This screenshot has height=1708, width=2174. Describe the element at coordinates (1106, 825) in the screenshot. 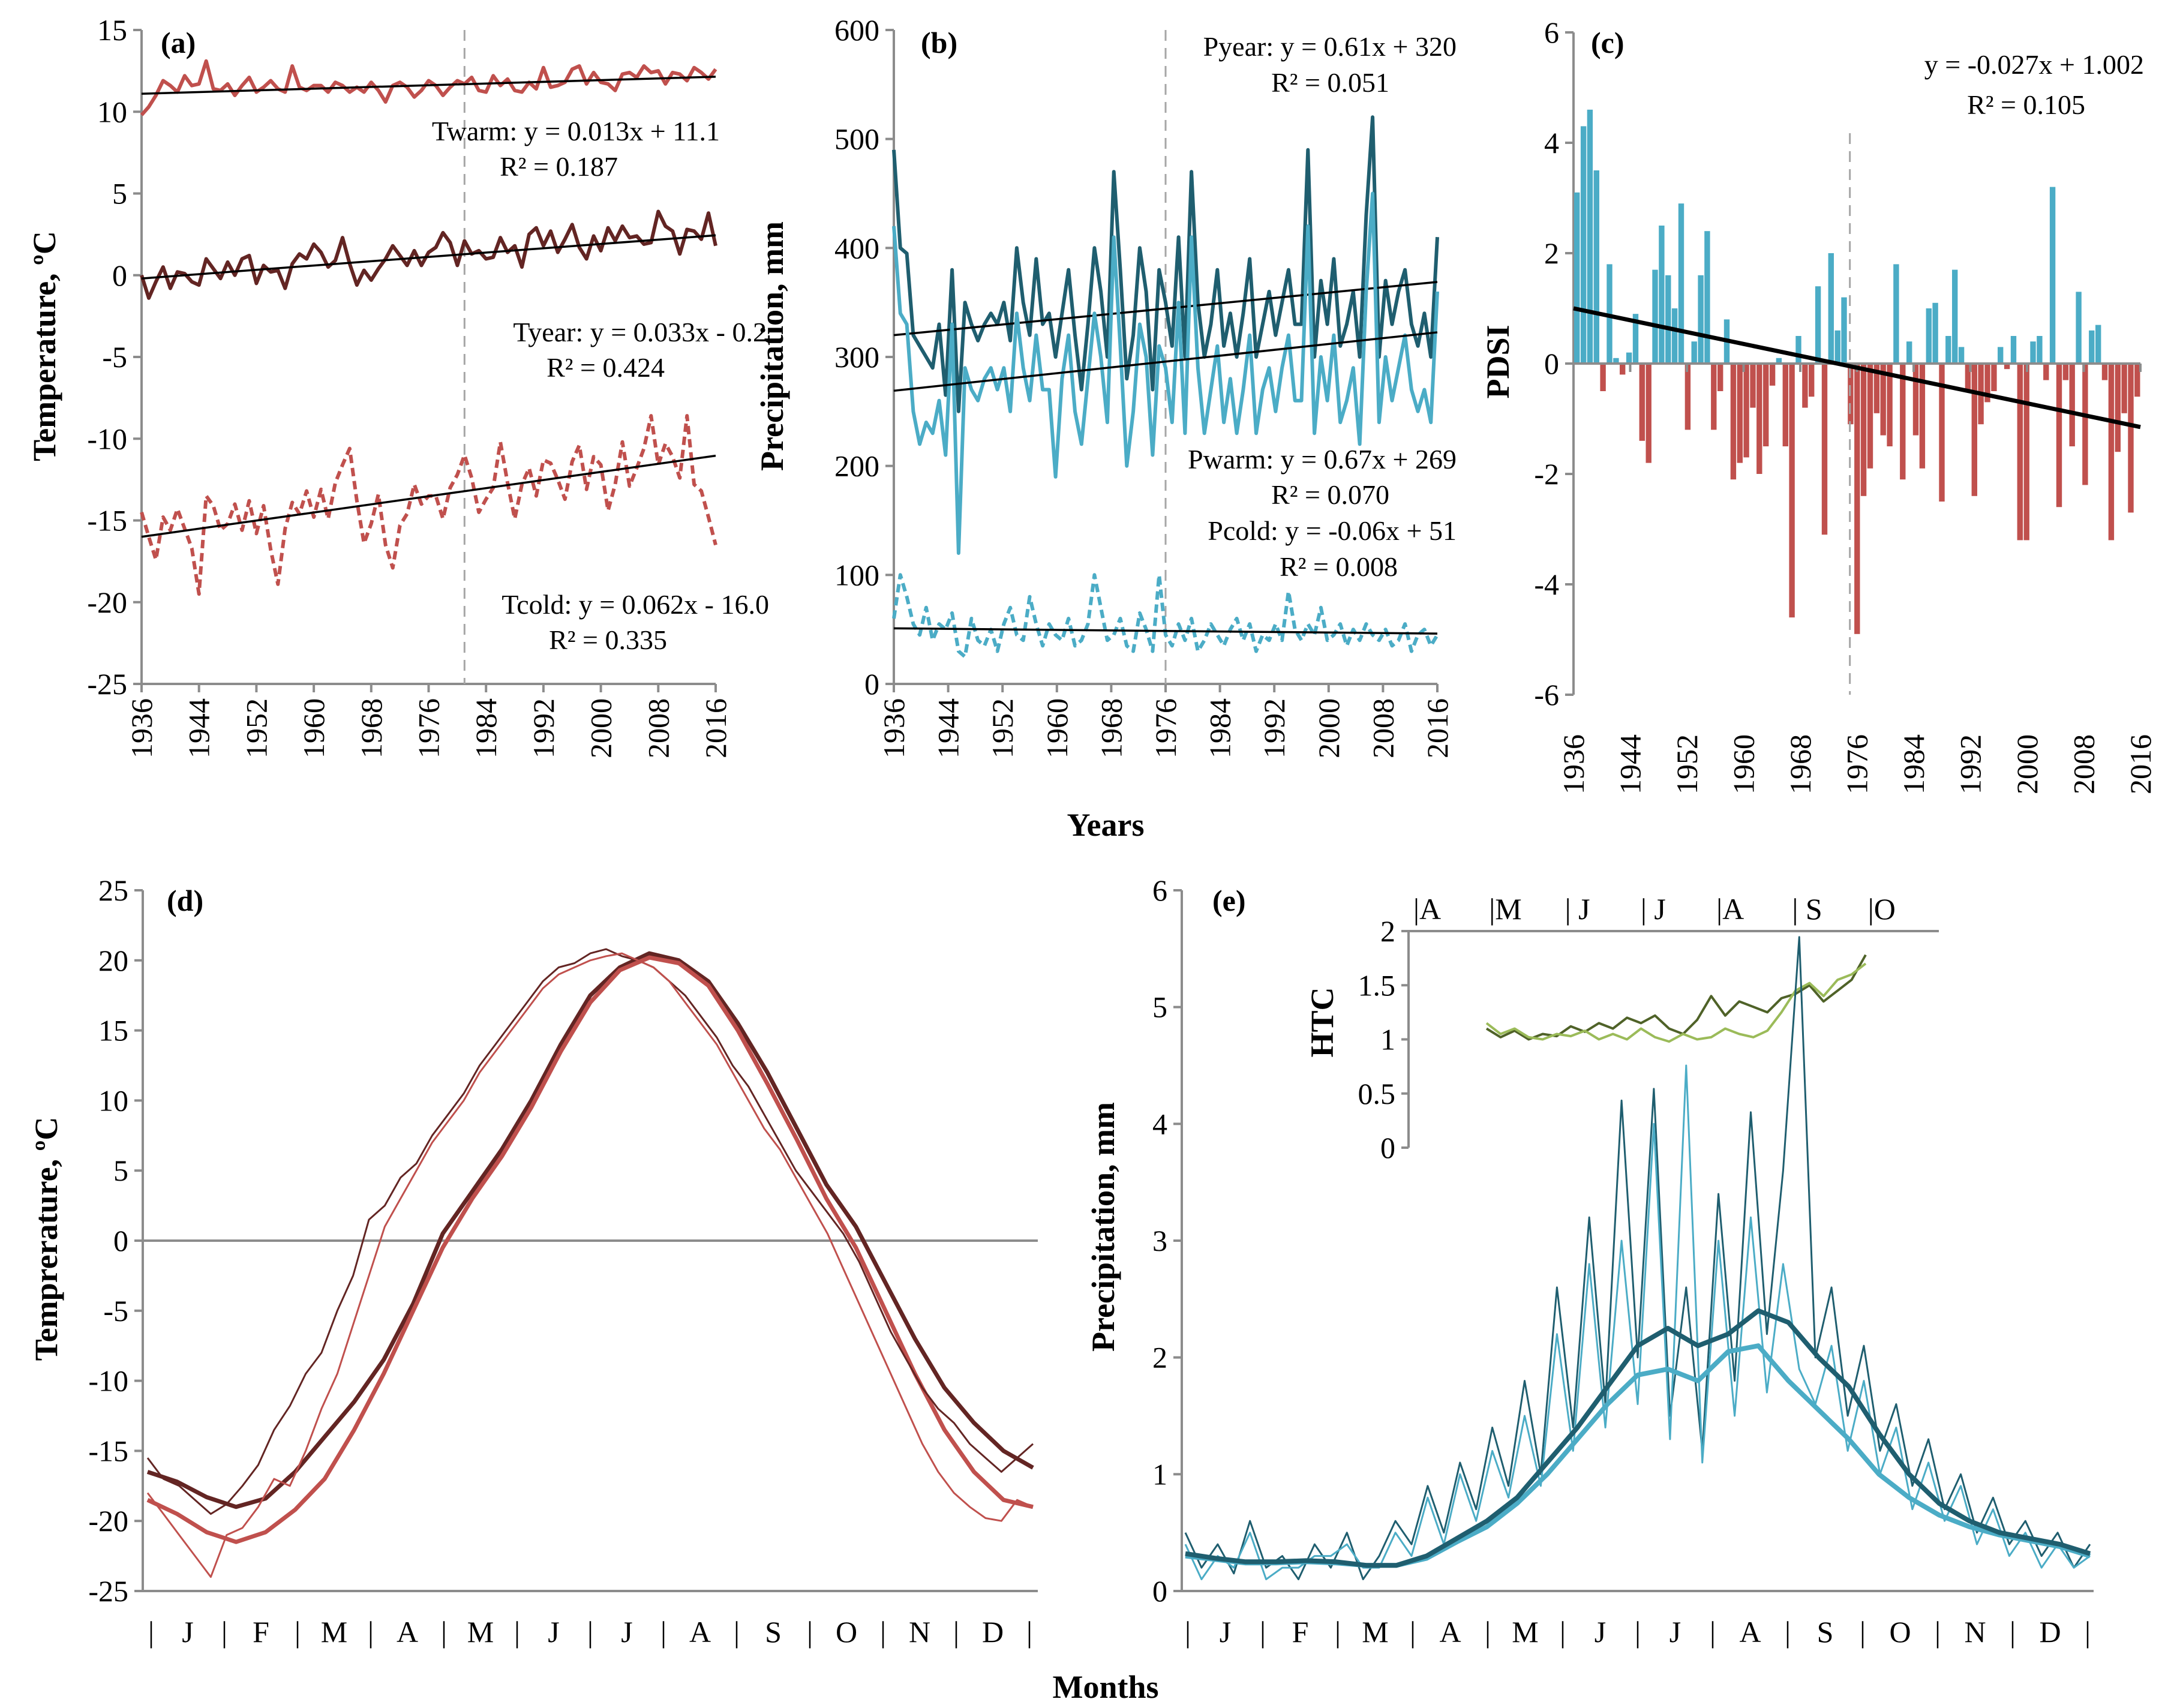

I see `years-axis-title: Years` at that location.